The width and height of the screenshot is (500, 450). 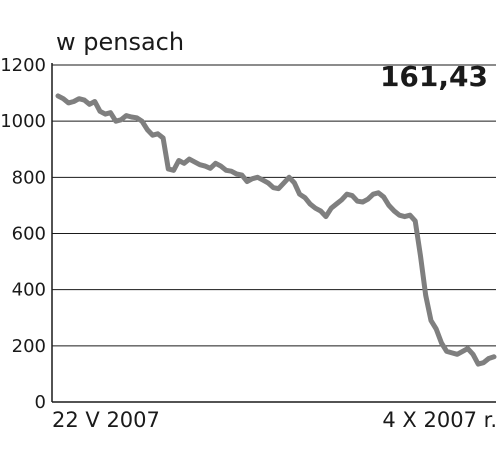 What do you see at coordinates (106, 420) in the screenshot?
I see `x-start-label: 22 V 2007` at bounding box center [106, 420].